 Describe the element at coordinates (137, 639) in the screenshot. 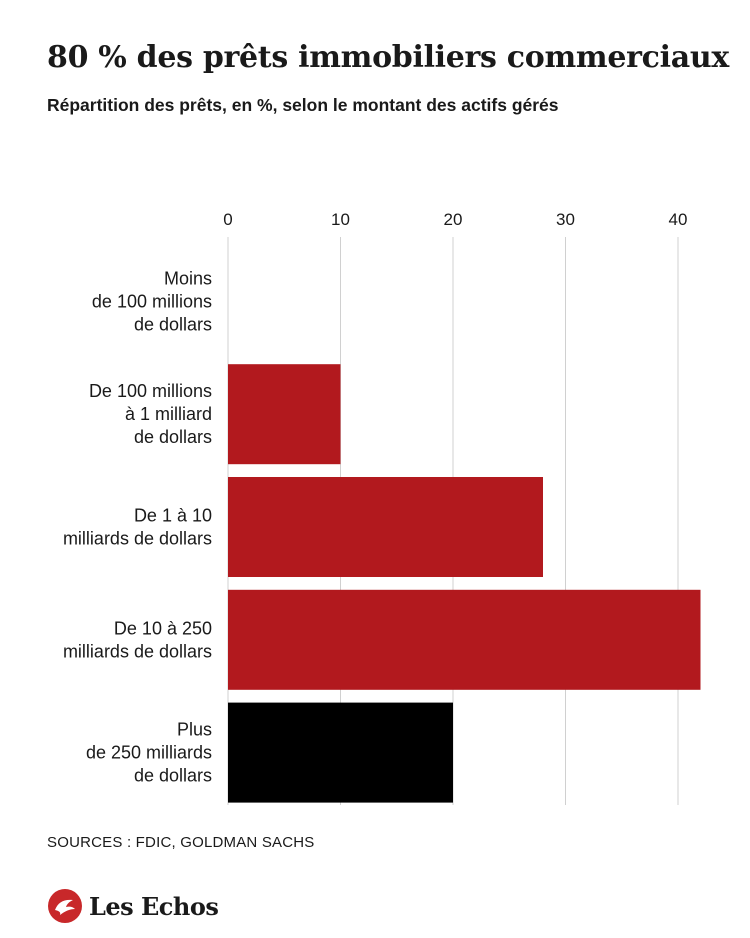

I see `category-label: De 10 à 250 milliards de dollars` at that location.